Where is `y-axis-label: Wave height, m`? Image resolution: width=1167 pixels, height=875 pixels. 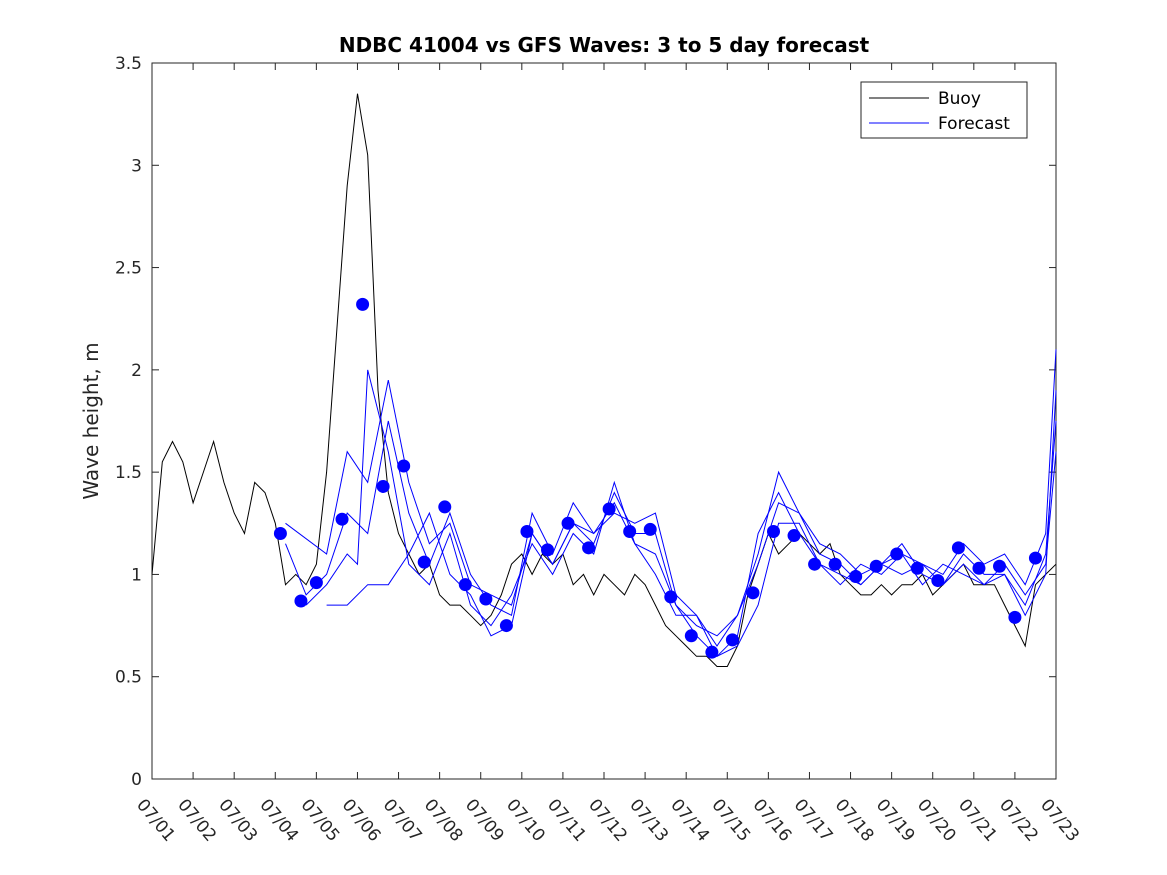 y-axis-label: Wave height, m is located at coordinates (91, 420).